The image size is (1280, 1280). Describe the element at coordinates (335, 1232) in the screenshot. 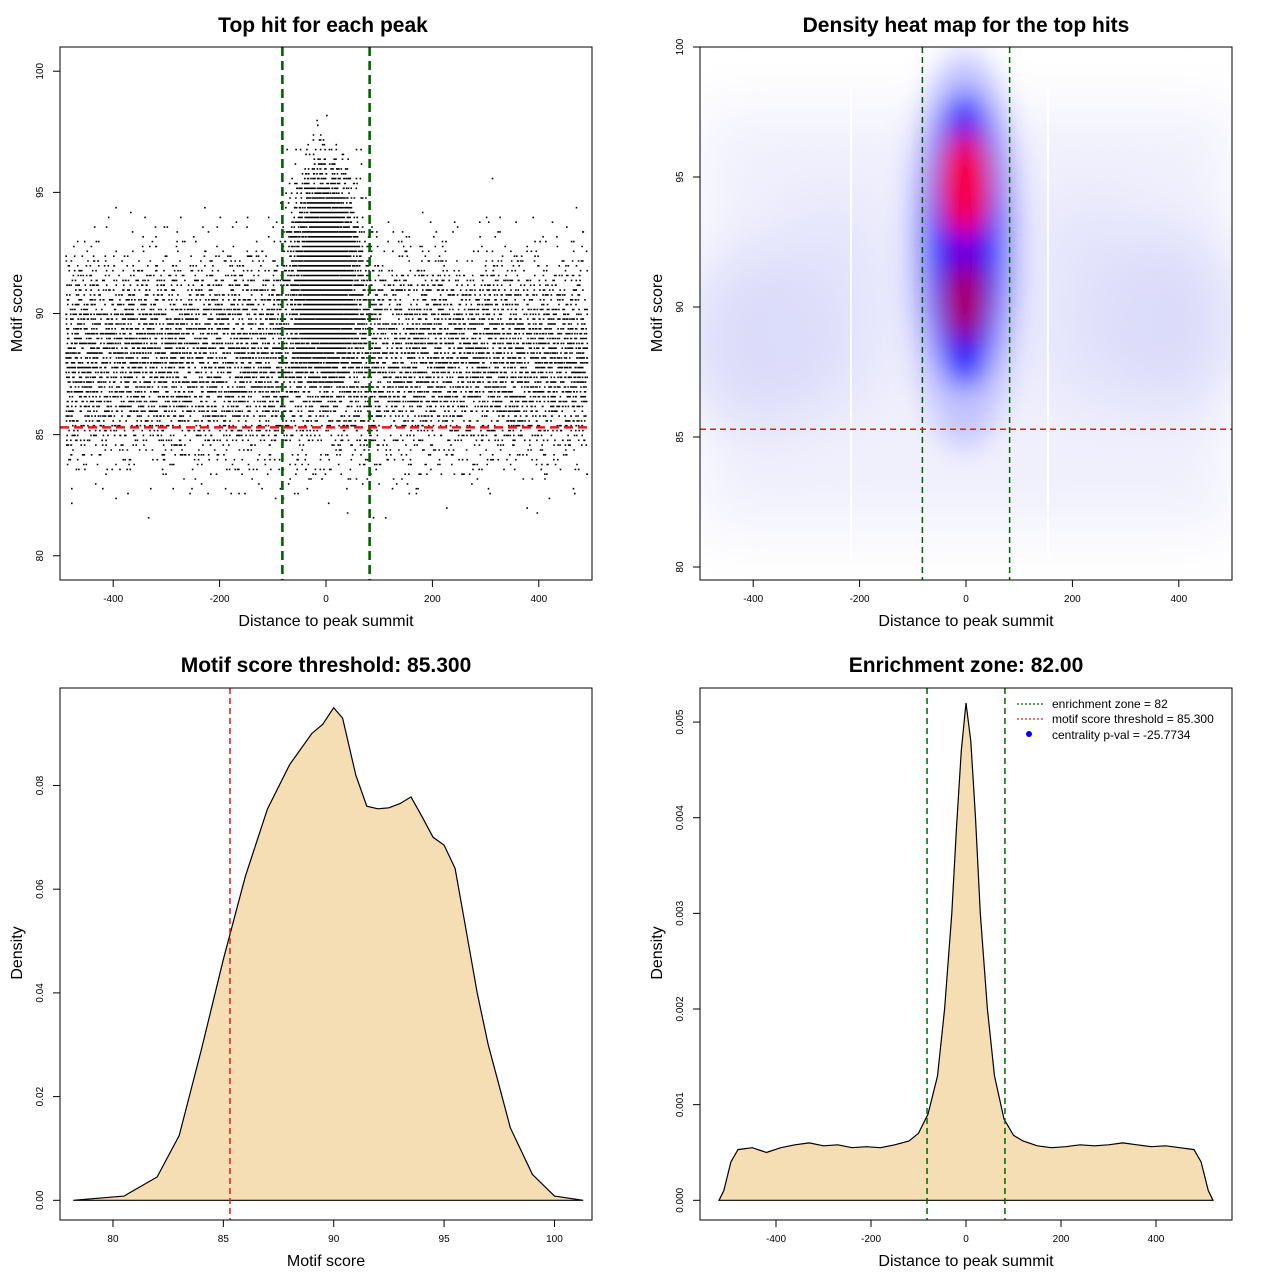

I see `x-axis: 80 85 90 95 100` at that location.